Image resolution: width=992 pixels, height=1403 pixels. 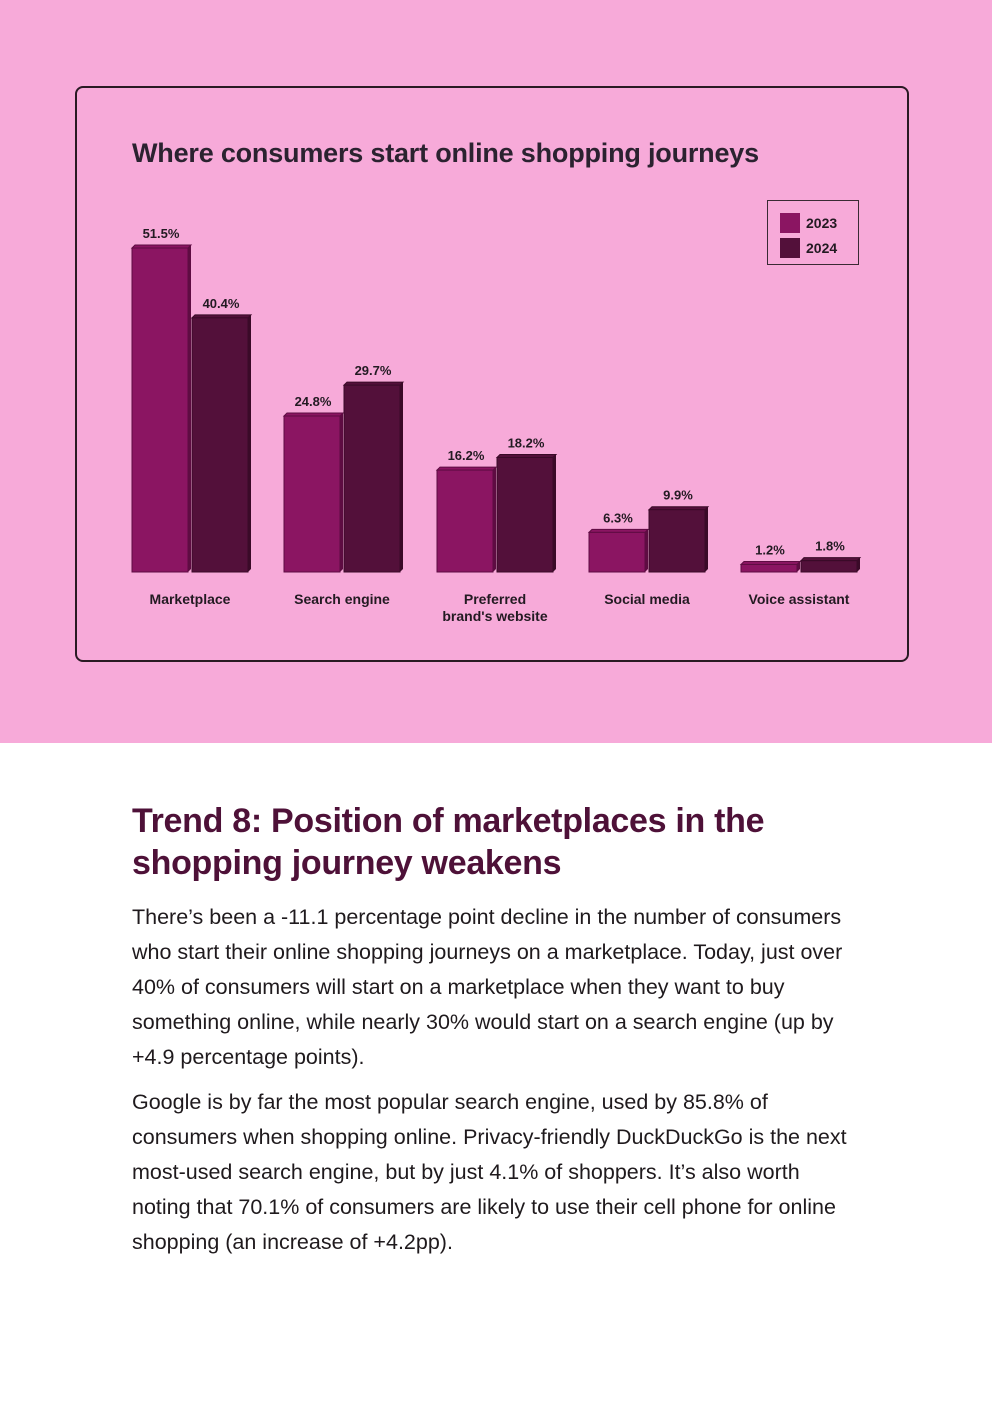 What do you see at coordinates (372, 478) in the screenshot?
I see `bar-search-engine-2024` at bounding box center [372, 478].